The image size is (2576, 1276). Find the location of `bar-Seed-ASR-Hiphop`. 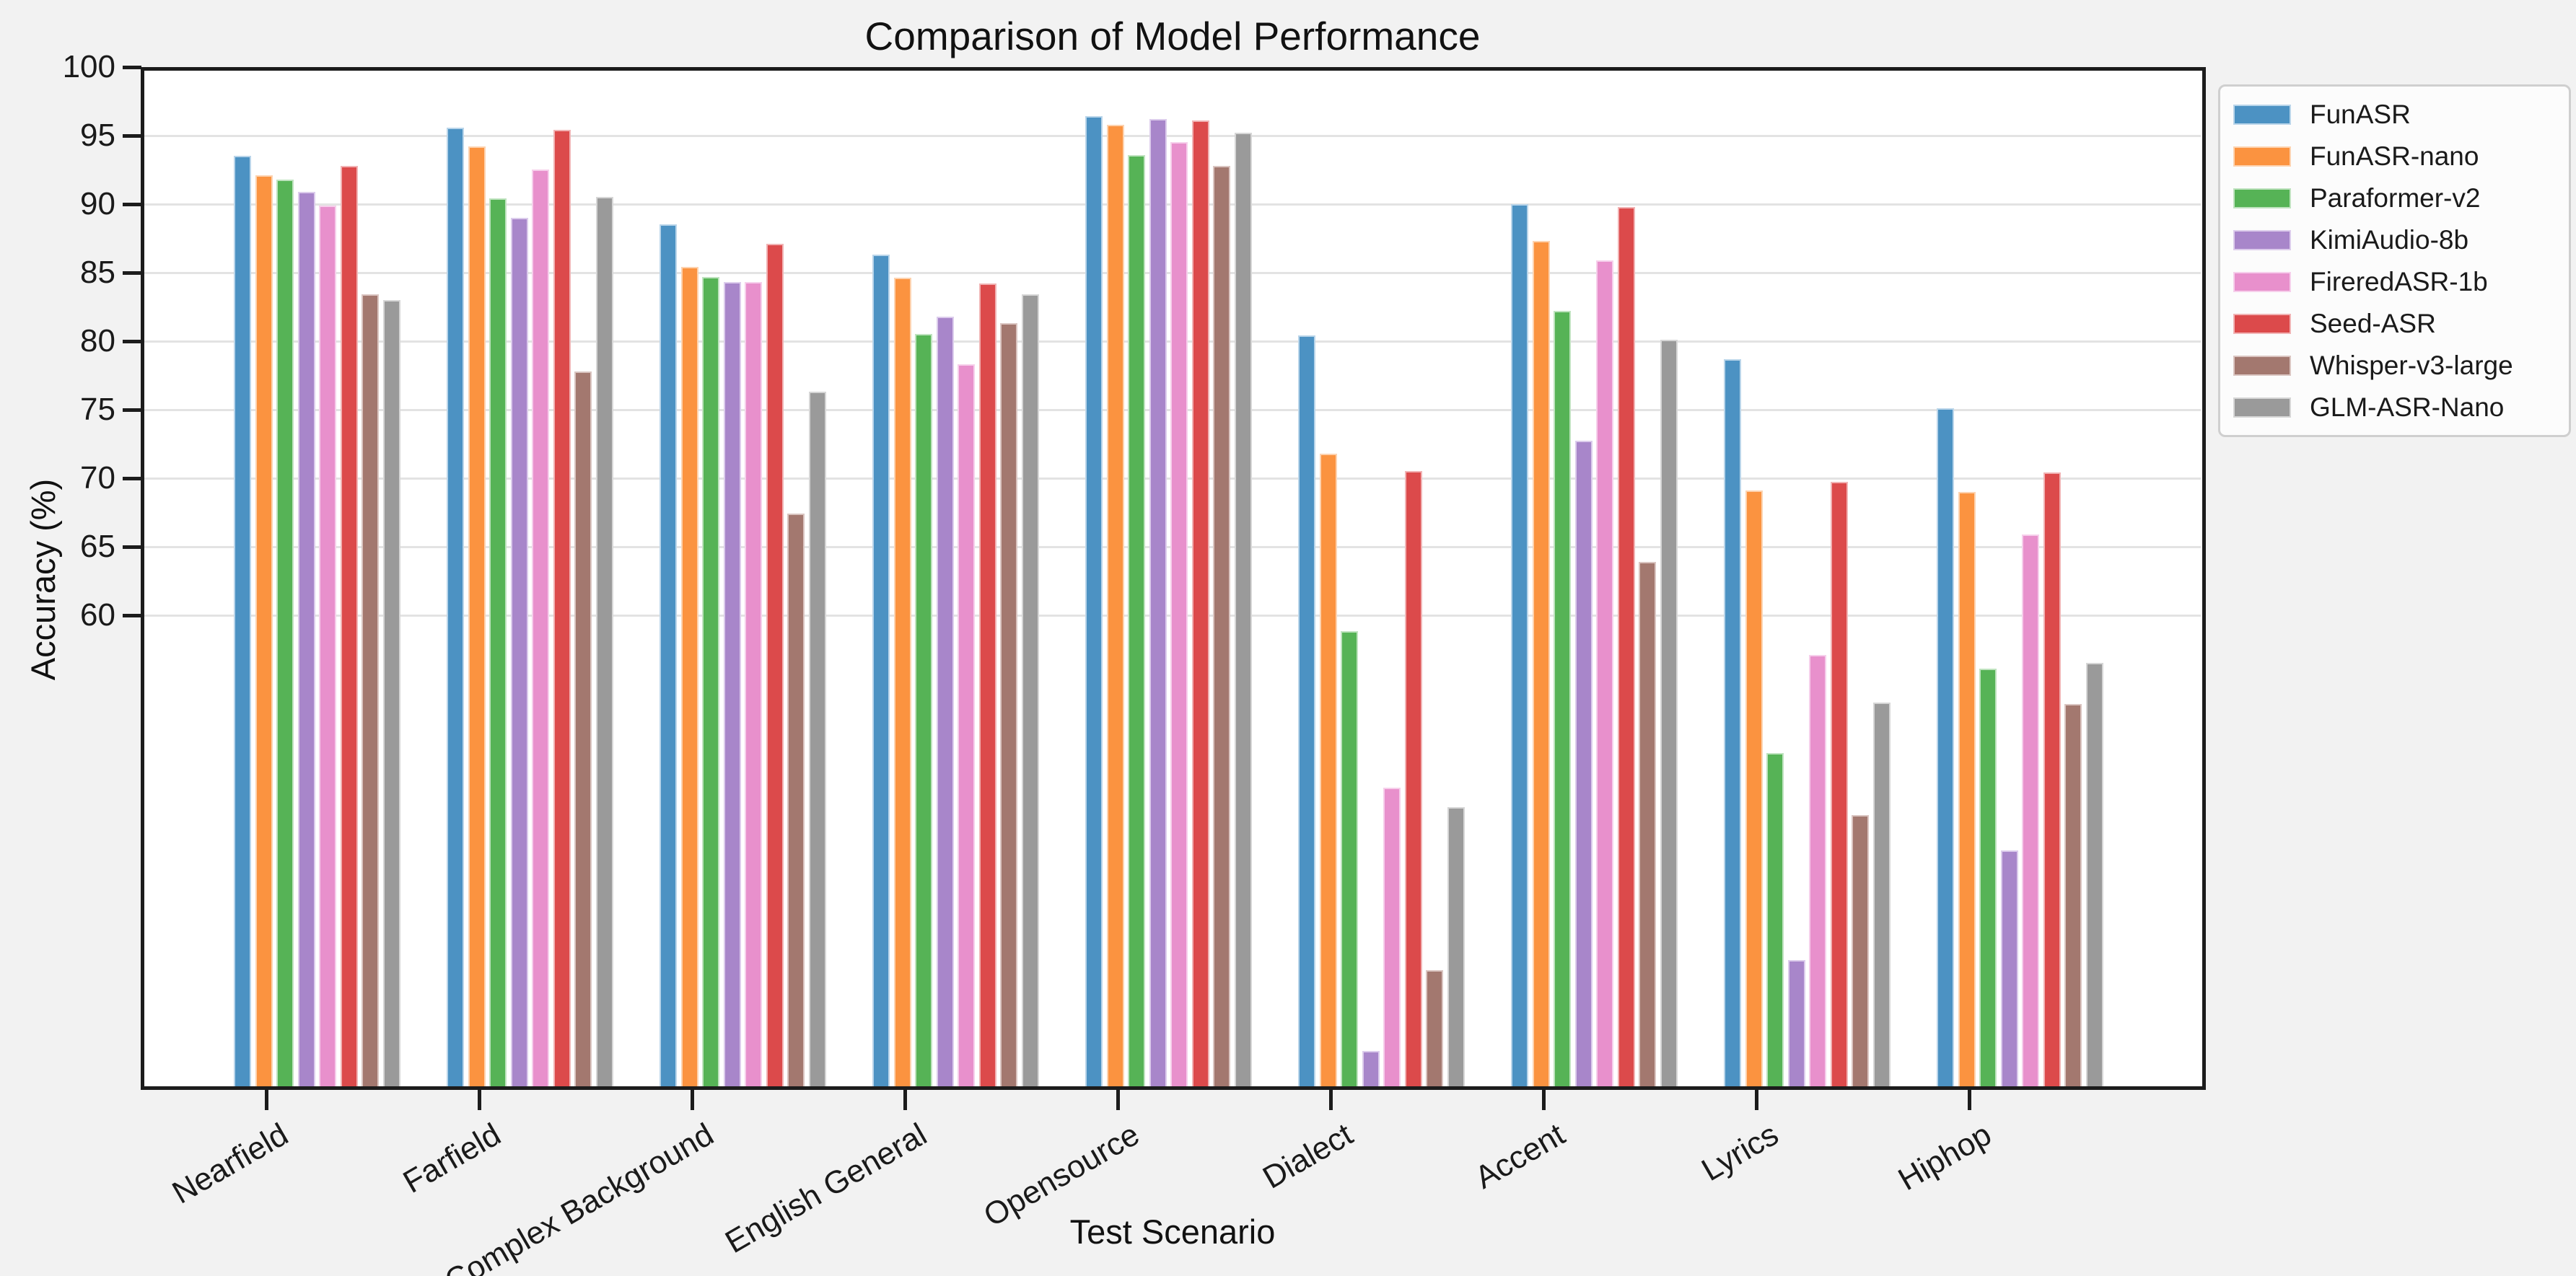

bar-Seed-ASR-Hiphop is located at coordinates (2052, 779).